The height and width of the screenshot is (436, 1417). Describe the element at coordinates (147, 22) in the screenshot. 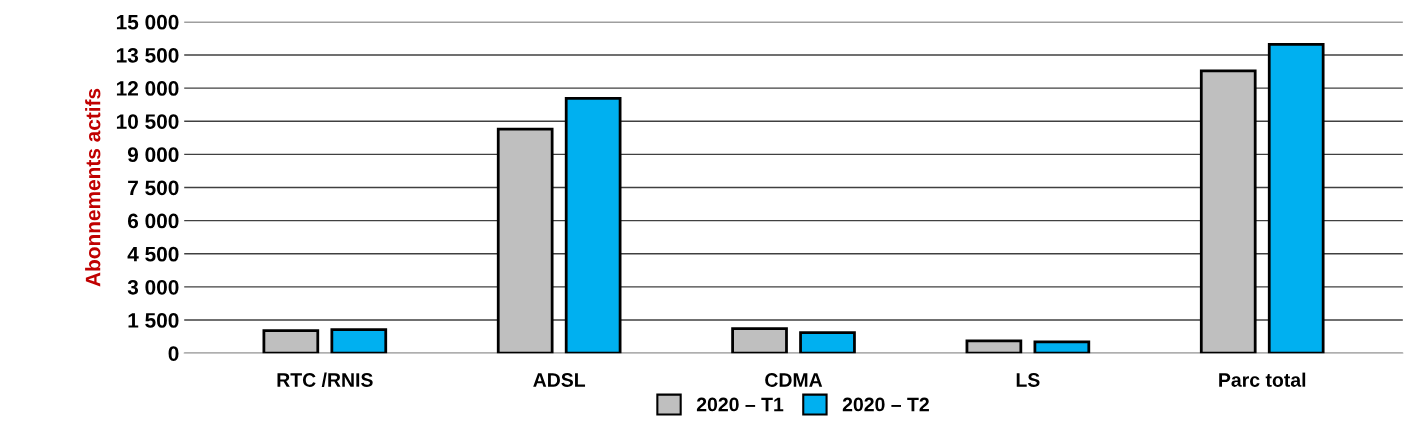

I see `y-tick-label: 15 000` at that location.